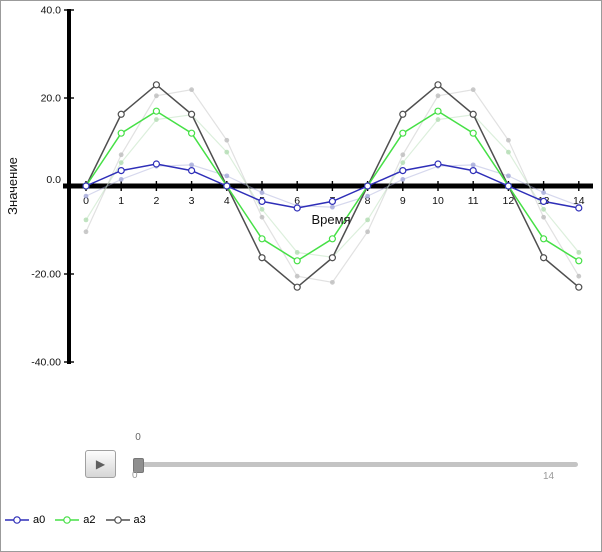 The width and height of the screenshot is (602, 552). I want to click on y-tick-label: -40.00, so click(46, 363).